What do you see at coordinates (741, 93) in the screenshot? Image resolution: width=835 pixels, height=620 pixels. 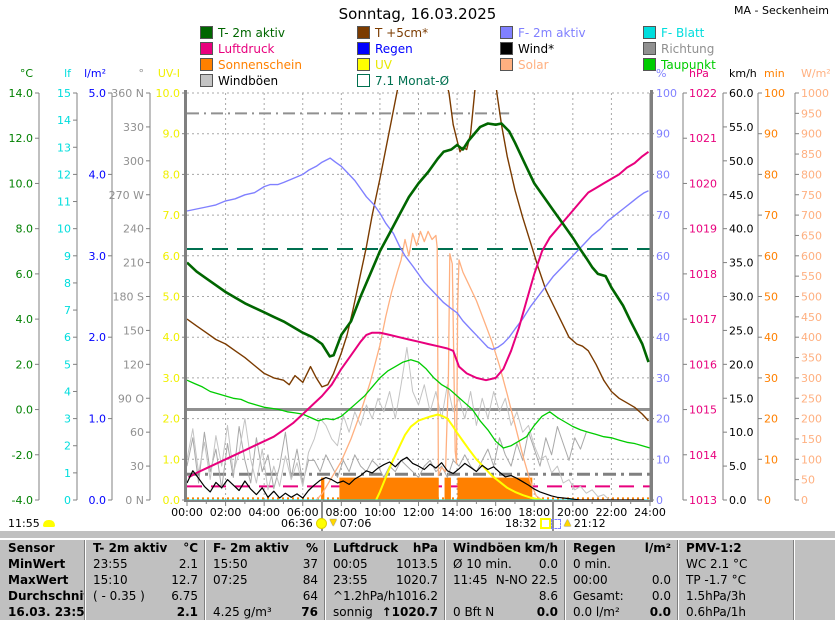 I see `axis-tick-label: 60.0` at bounding box center [741, 93].